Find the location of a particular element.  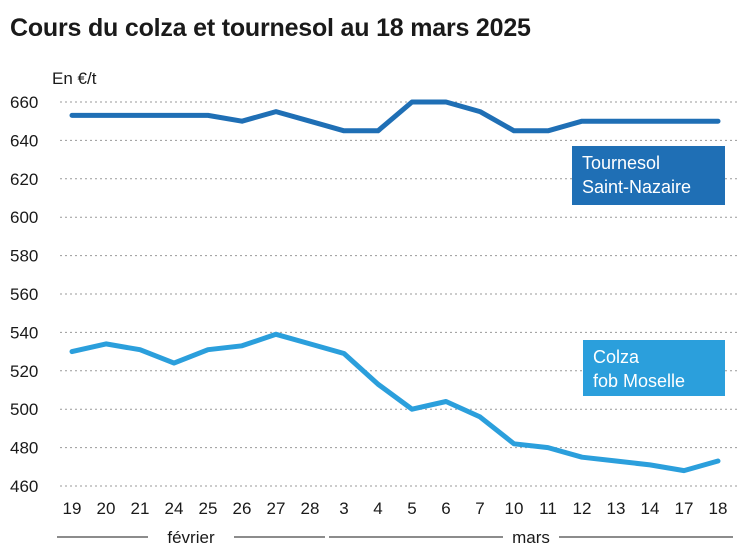

x-tick-label: 6 is located at coordinates (445, 508).